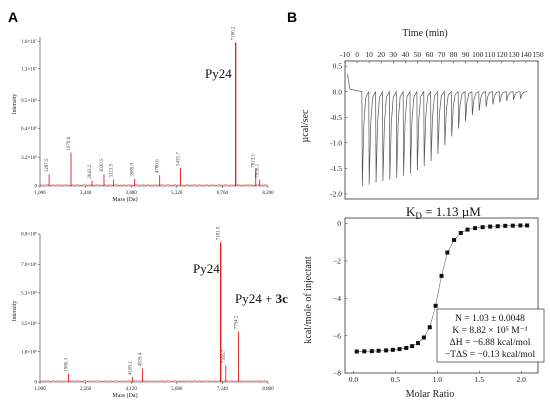  I want to click on ms-top-baseline, so click(153, 185).